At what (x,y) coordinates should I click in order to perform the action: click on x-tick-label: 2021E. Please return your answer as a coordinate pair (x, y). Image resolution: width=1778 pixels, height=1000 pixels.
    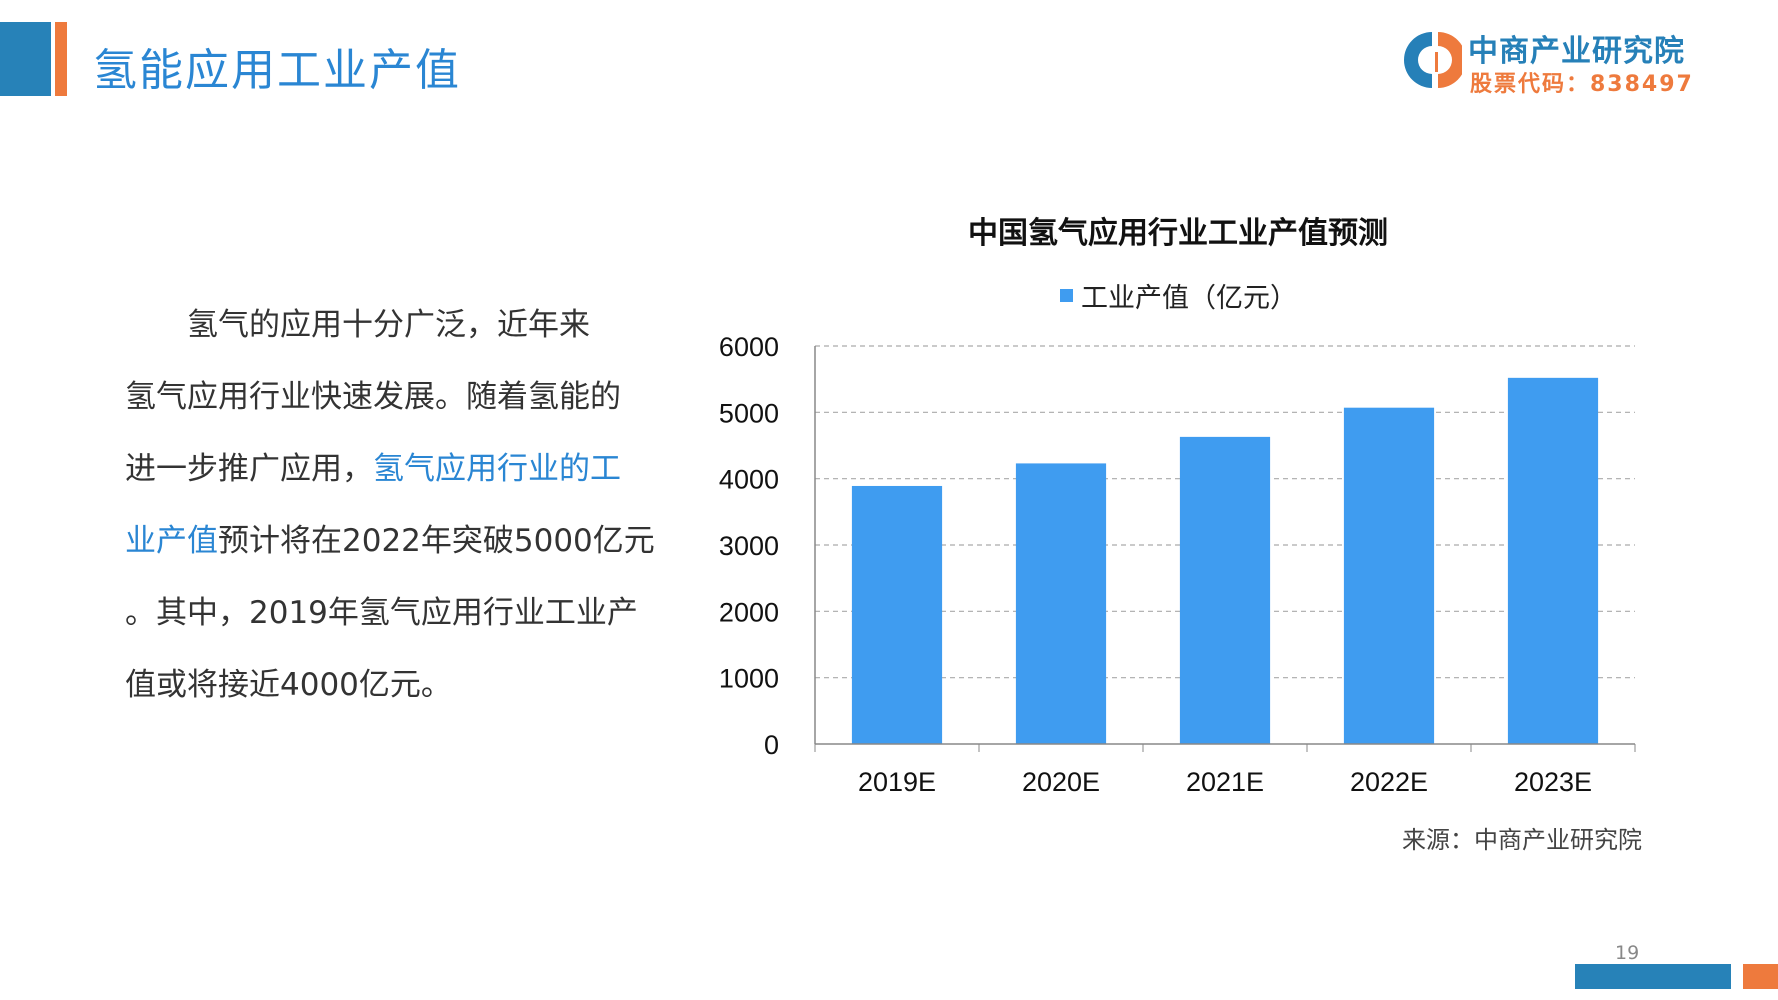
    Looking at the image, I should click on (1225, 782).